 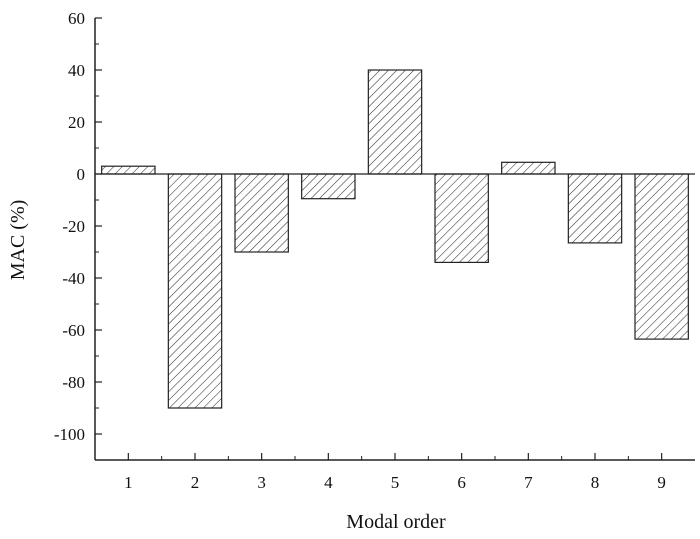 I want to click on x-axis-label: Modal order, so click(x=396, y=522).